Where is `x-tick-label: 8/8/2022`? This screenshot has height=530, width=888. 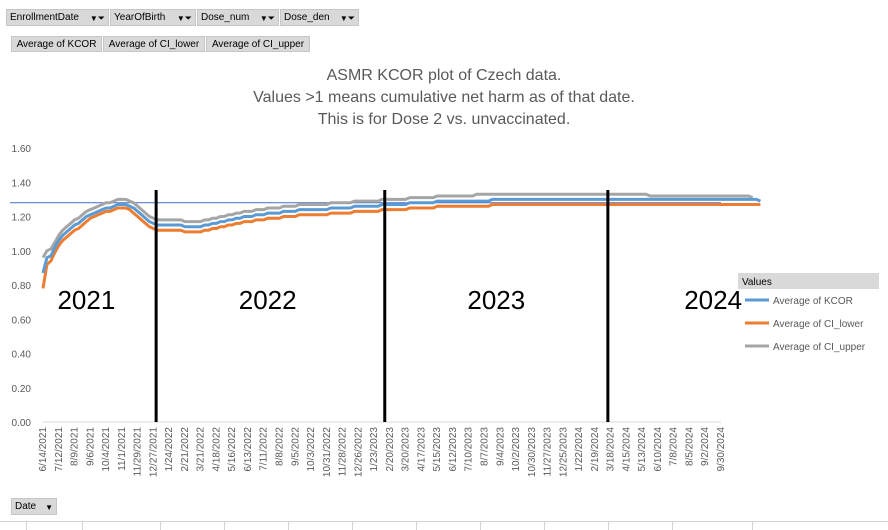
x-tick-label: 8/8/2022 is located at coordinates (280, 446).